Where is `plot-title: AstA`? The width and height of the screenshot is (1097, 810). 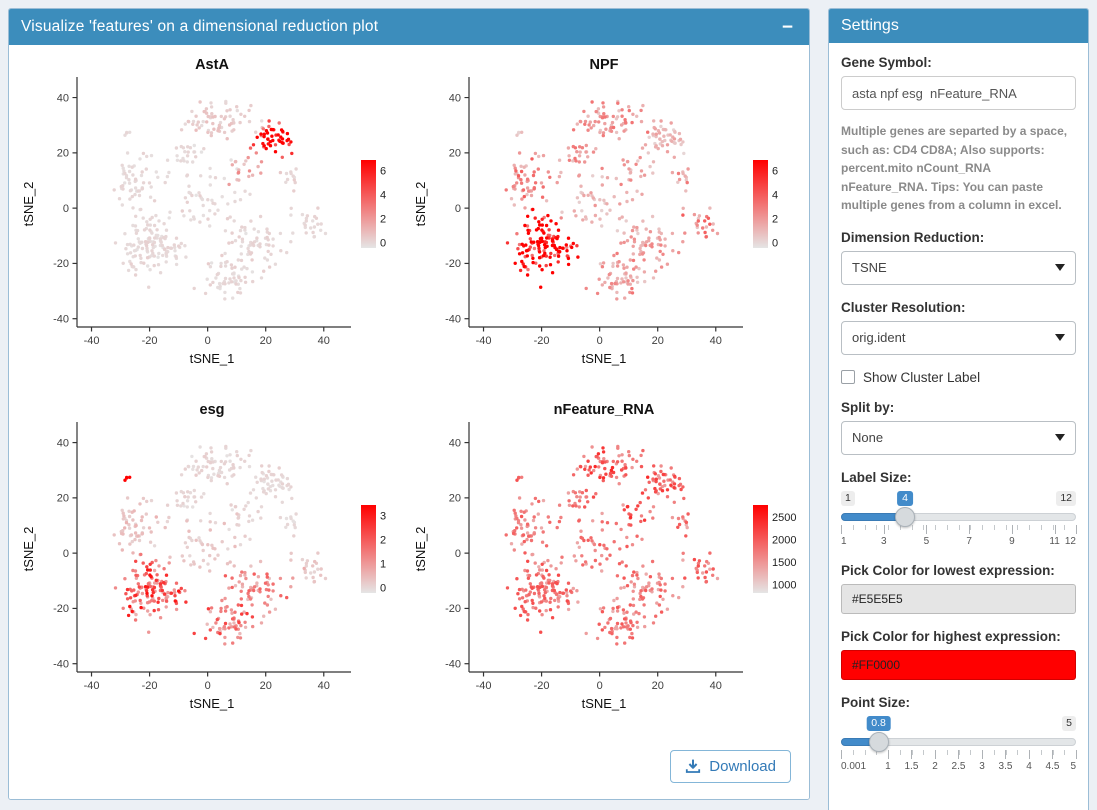
plot-title: AstA is located at coordinates (212, 65).